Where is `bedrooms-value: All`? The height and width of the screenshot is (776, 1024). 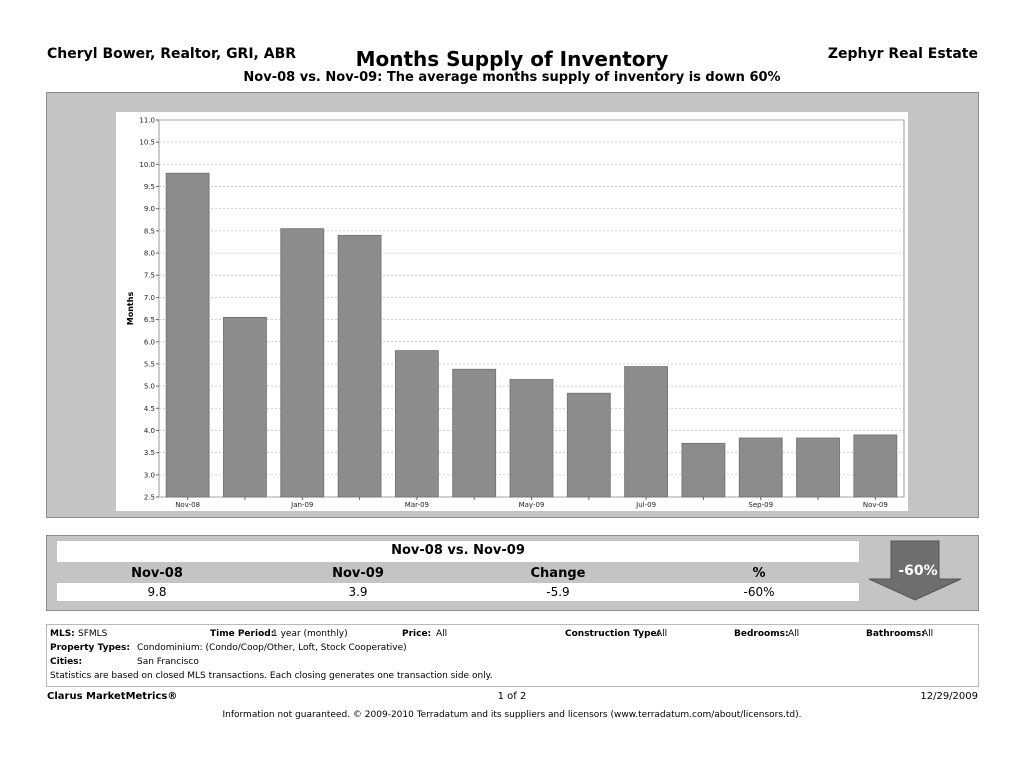 bedrooms-value: All is located at coordinates (794, 634).